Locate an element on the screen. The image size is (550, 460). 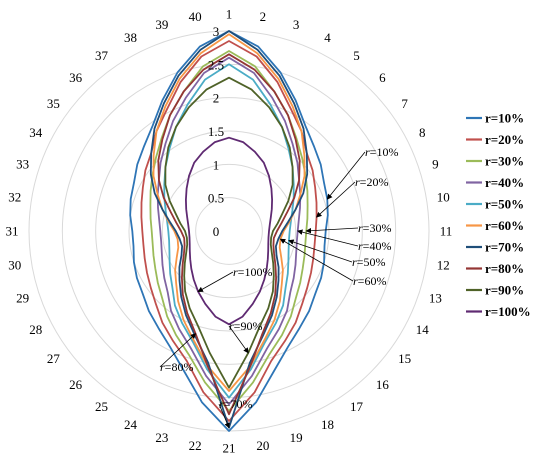
category-label: 35 is located at coordinates (53, 103).